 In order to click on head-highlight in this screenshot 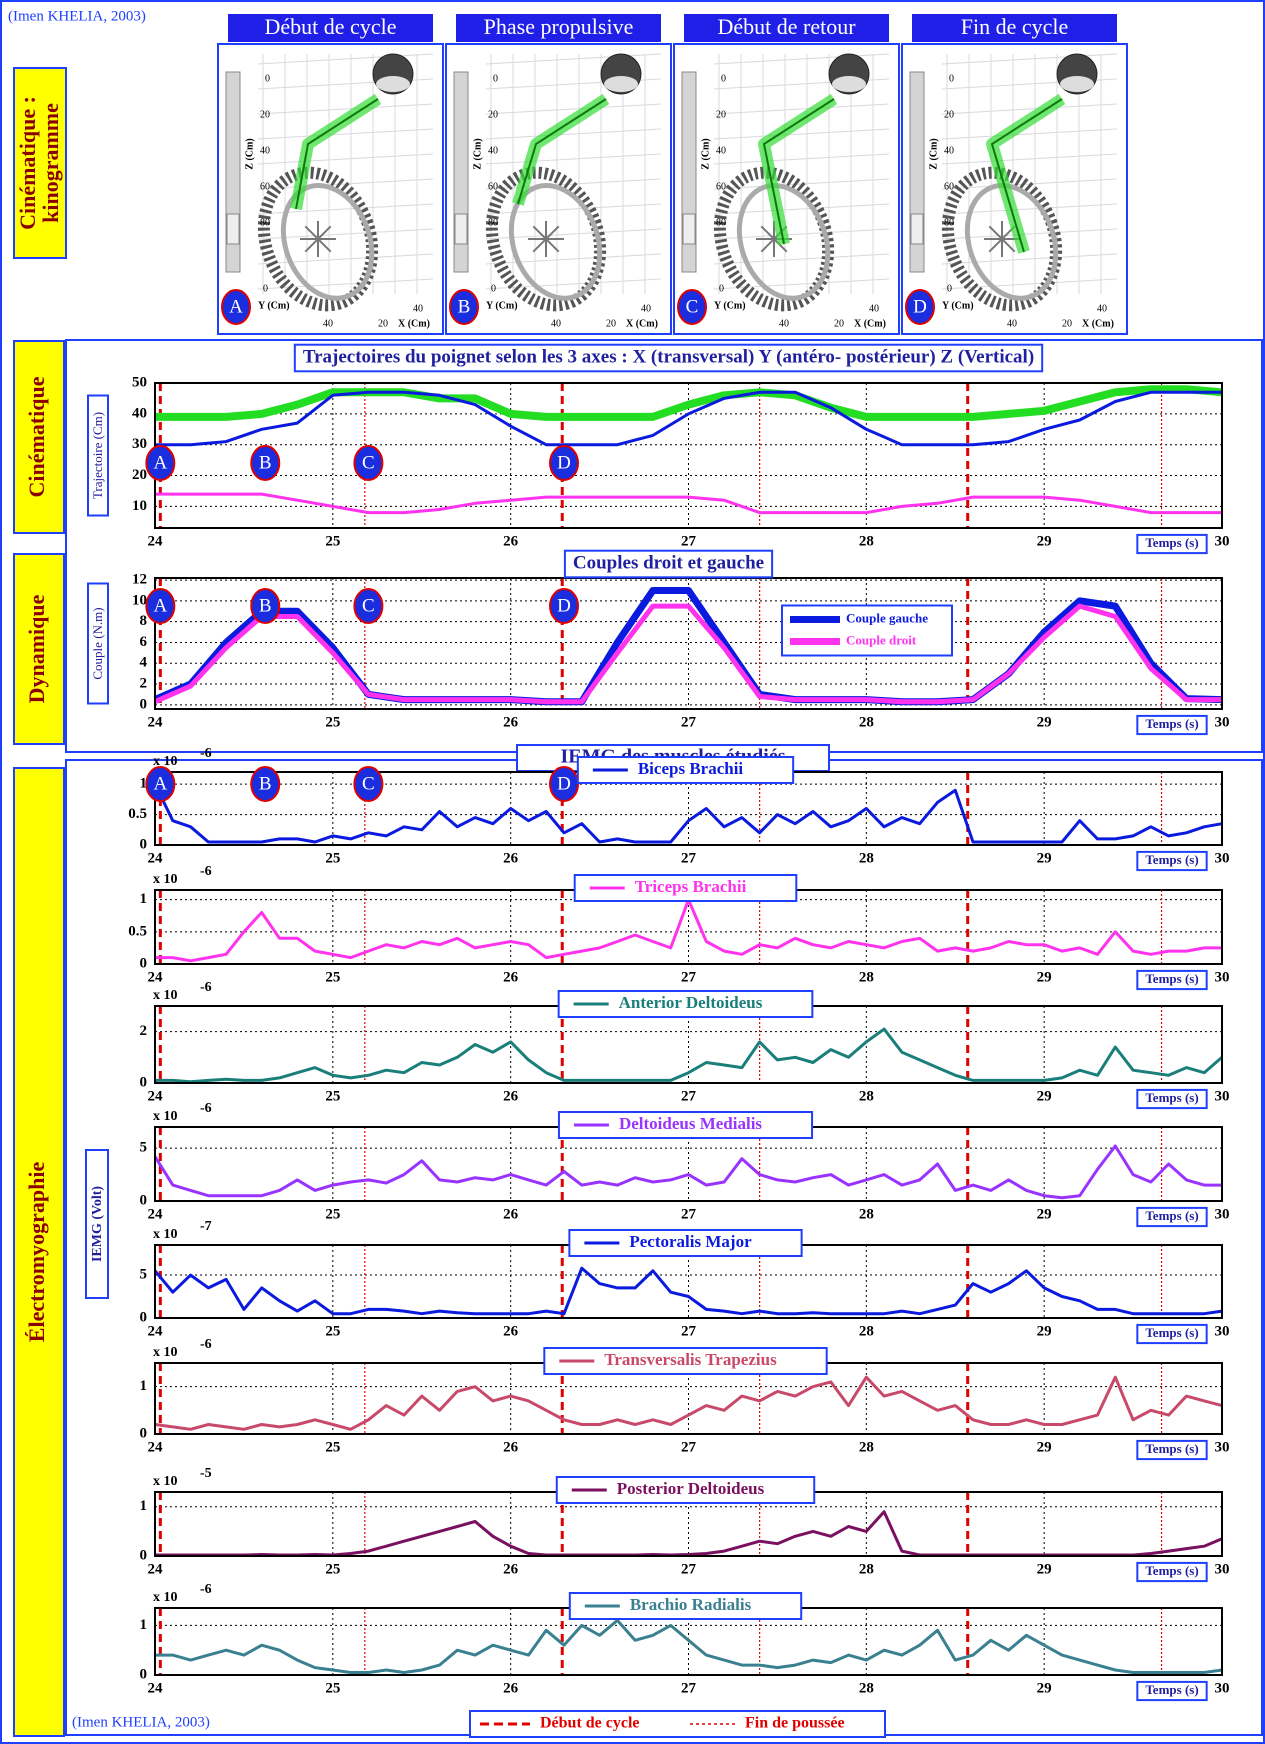, I will do `click(1077, 84)`.